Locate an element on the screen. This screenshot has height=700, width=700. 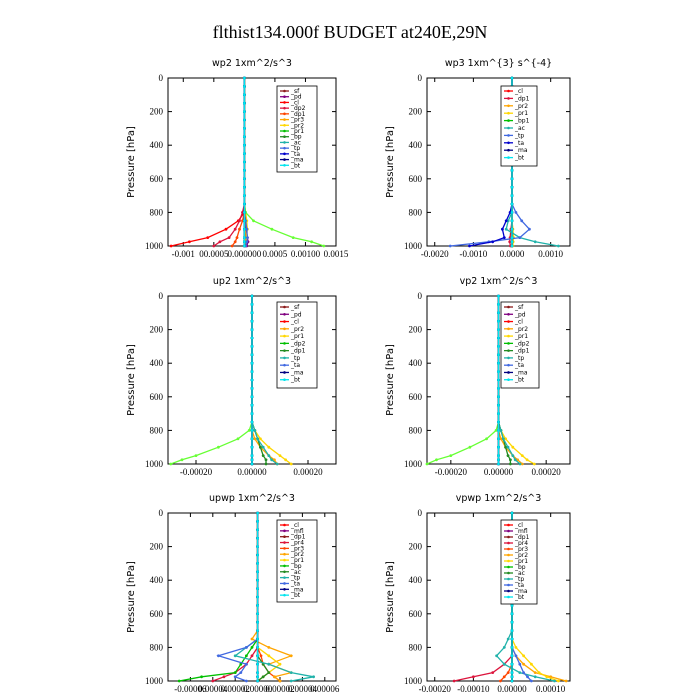
chart-title: wp2 1xm^2/s^3 is located at coordinates (252, 63).